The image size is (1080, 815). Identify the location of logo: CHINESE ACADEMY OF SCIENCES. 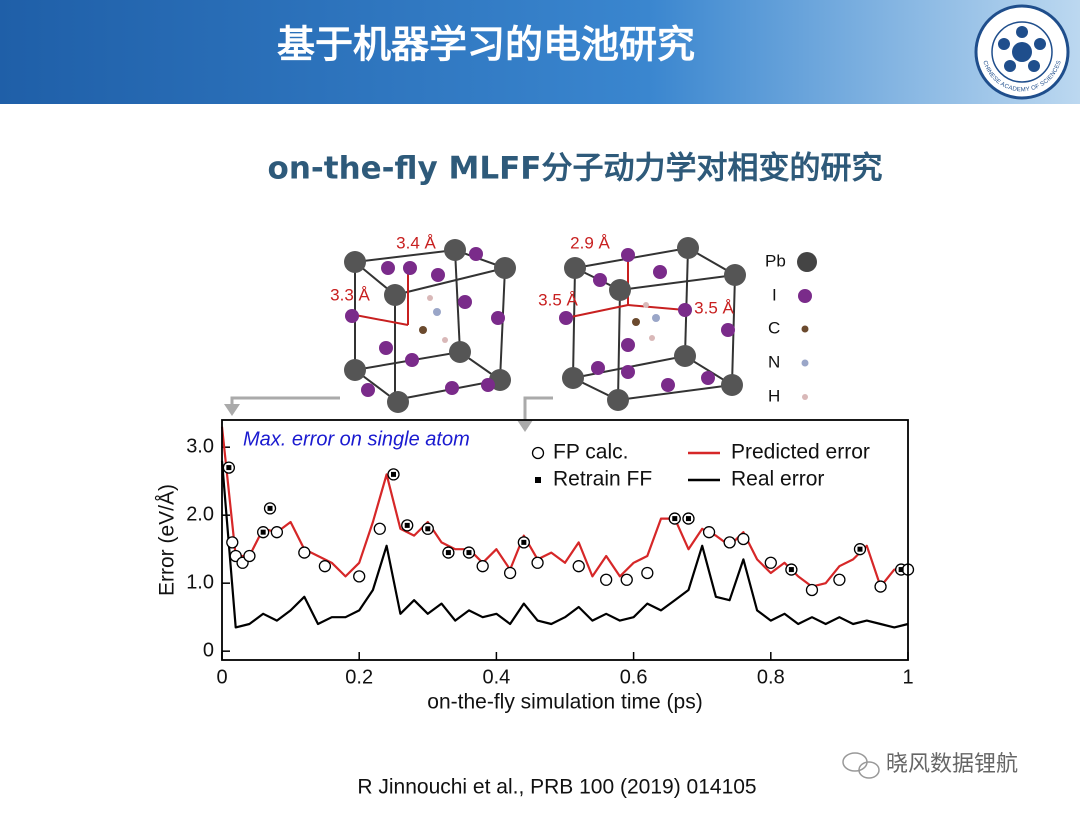
(1022, 52).